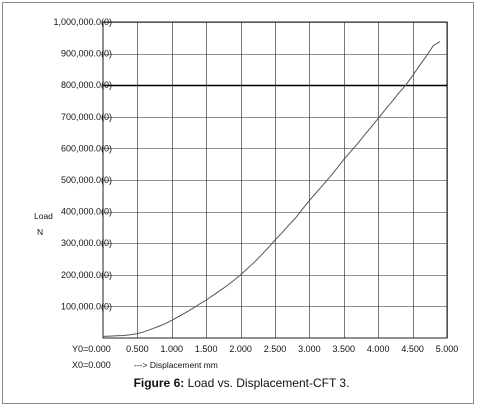  What do you see at coordinates (86, 85) in the screenshot?
I see `y-tick-label: 800,000.0(0)` at bounding box center [86, 85].